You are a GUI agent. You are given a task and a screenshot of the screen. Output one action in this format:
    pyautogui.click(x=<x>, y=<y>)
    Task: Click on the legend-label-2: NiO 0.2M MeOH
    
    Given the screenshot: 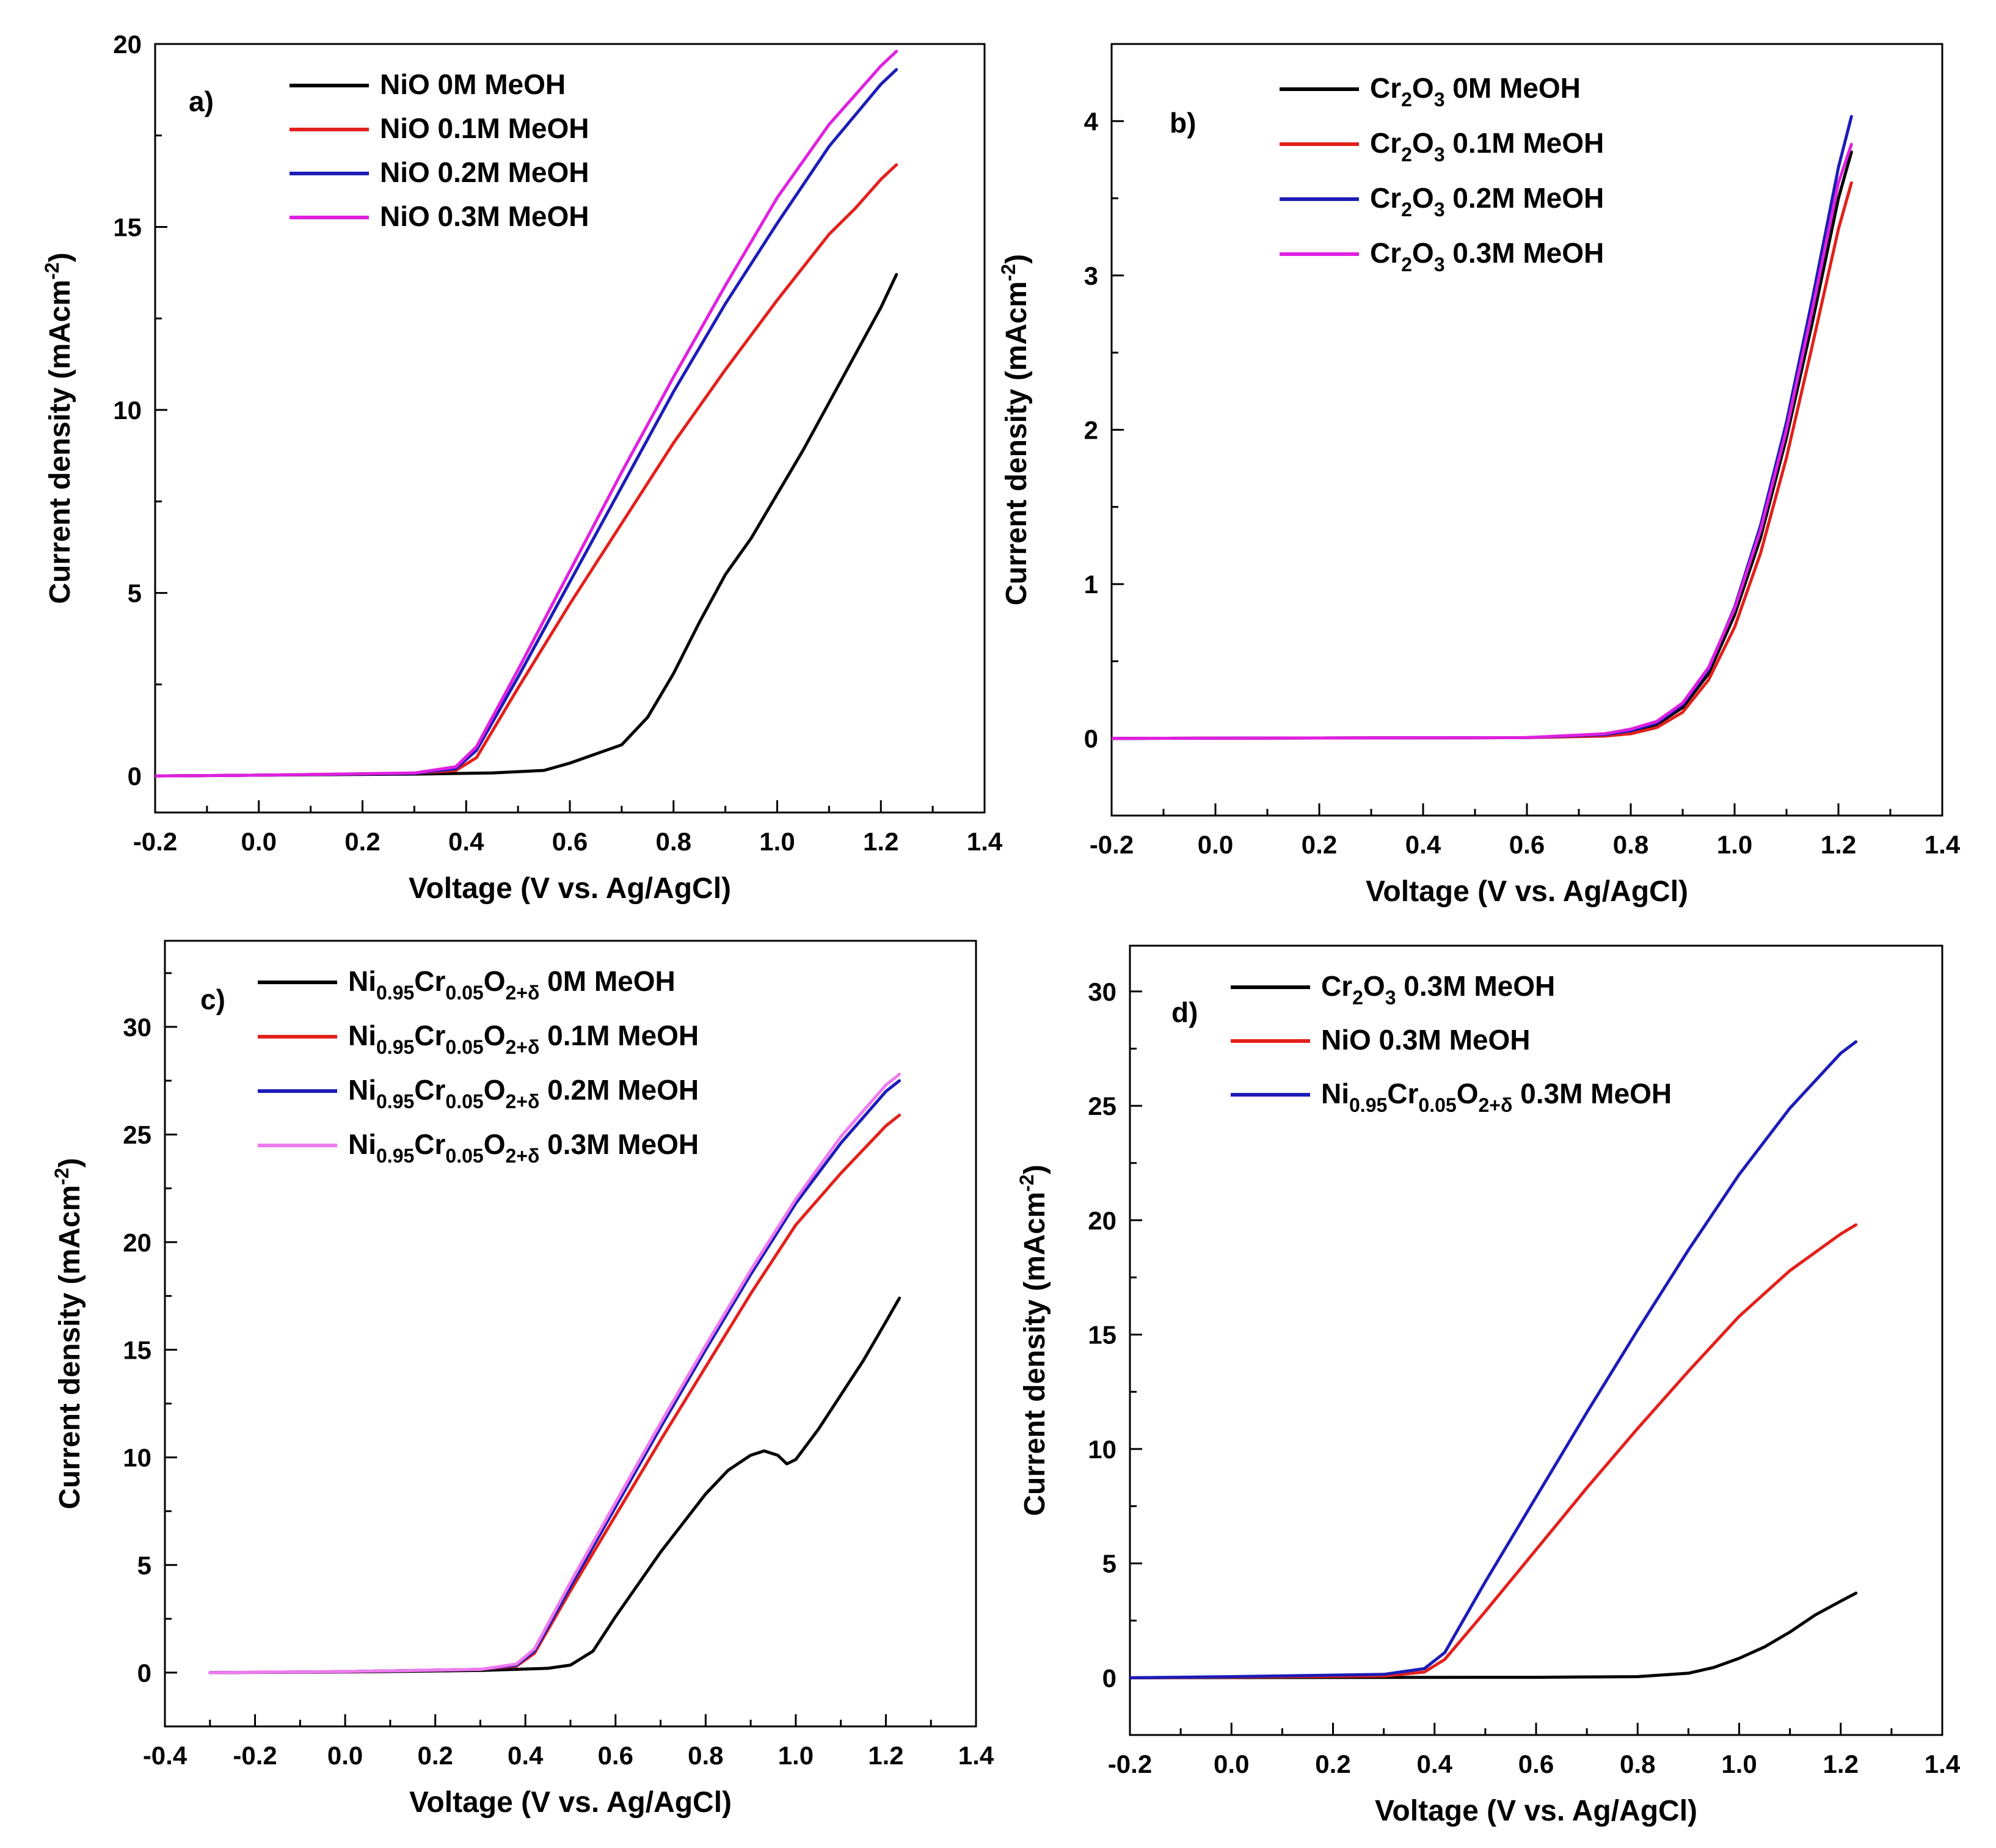 What is the action you would take?
    pyautogui.click(x=485, y=172)
    